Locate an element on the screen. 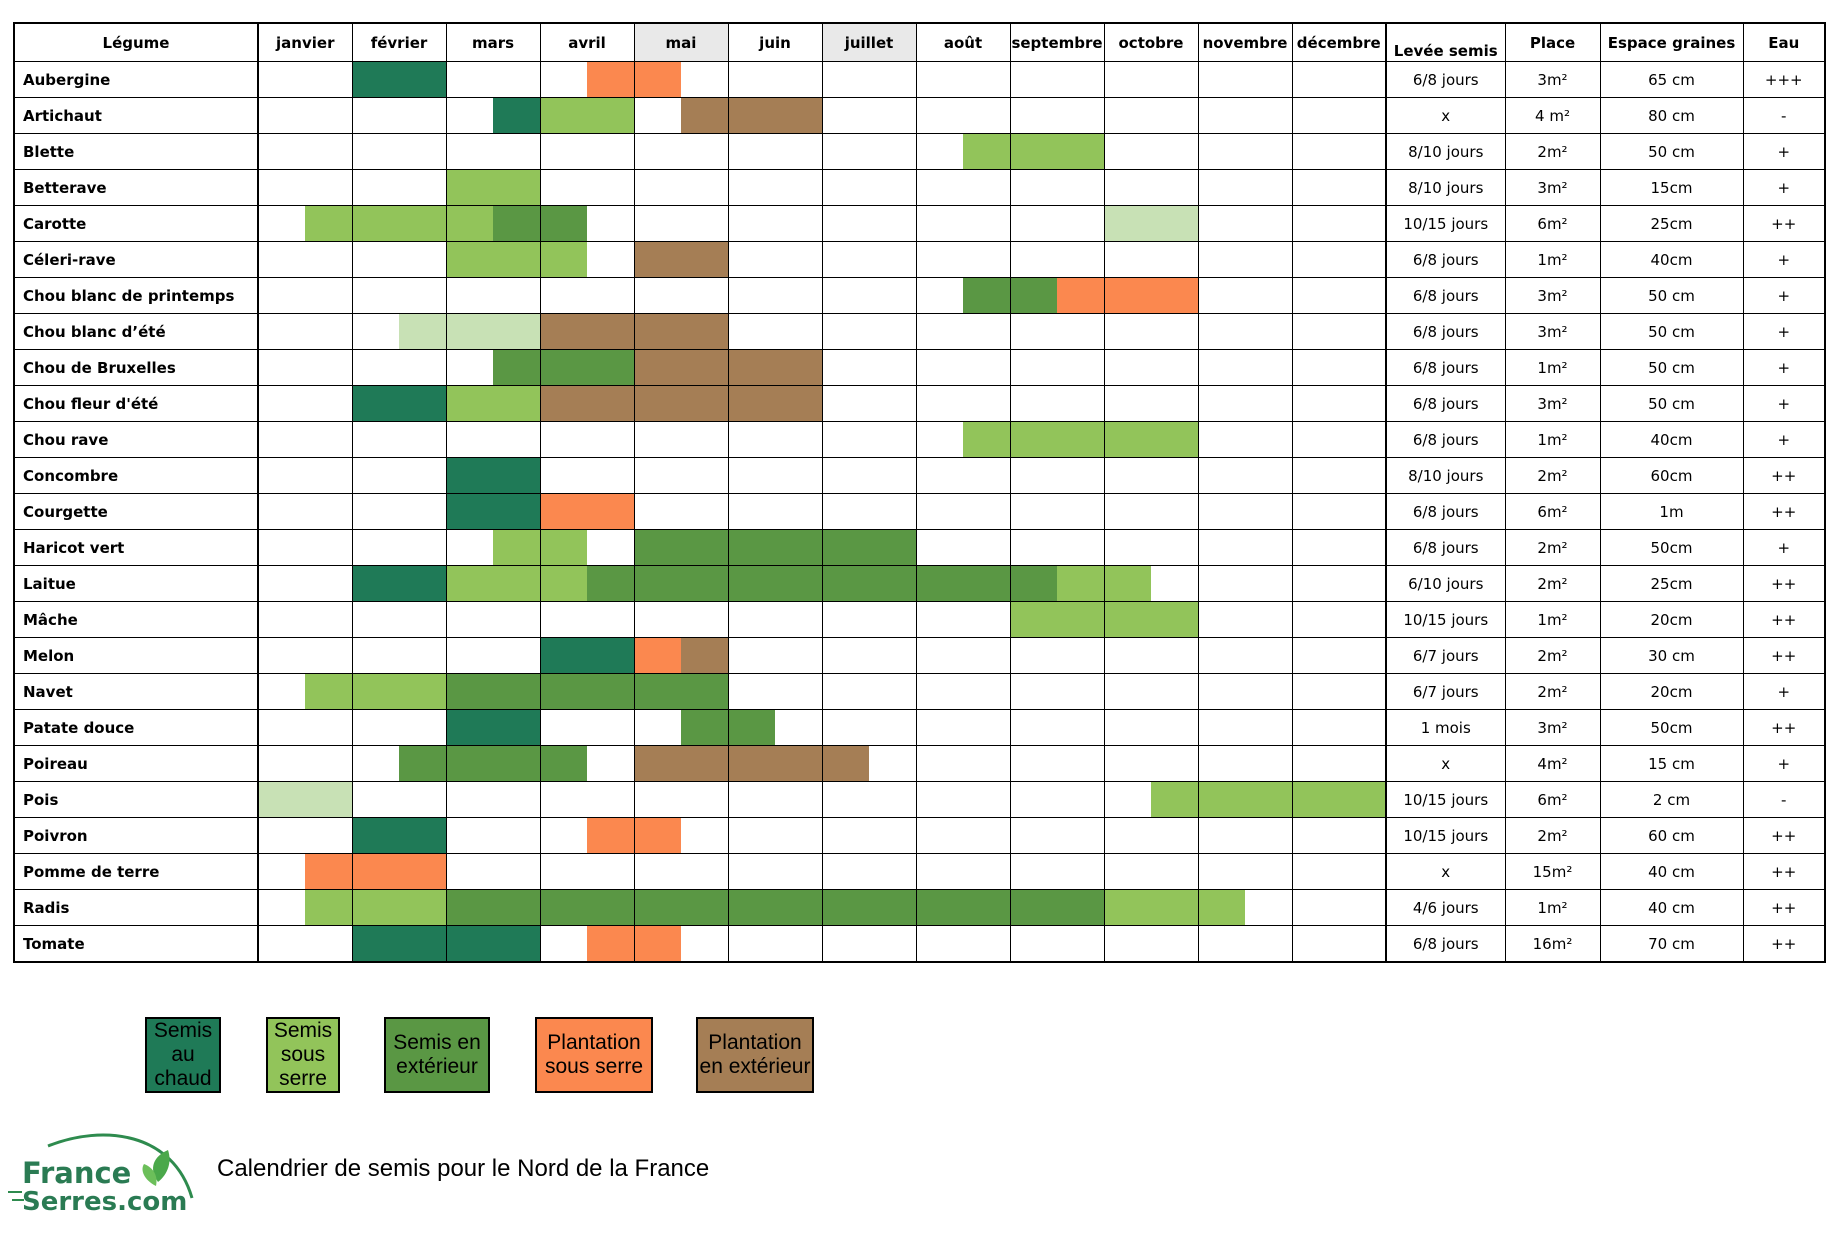 This screenshot has height=1255, width=1836. vegetable-name: Haricot vert is located at coordinates (136, 547).